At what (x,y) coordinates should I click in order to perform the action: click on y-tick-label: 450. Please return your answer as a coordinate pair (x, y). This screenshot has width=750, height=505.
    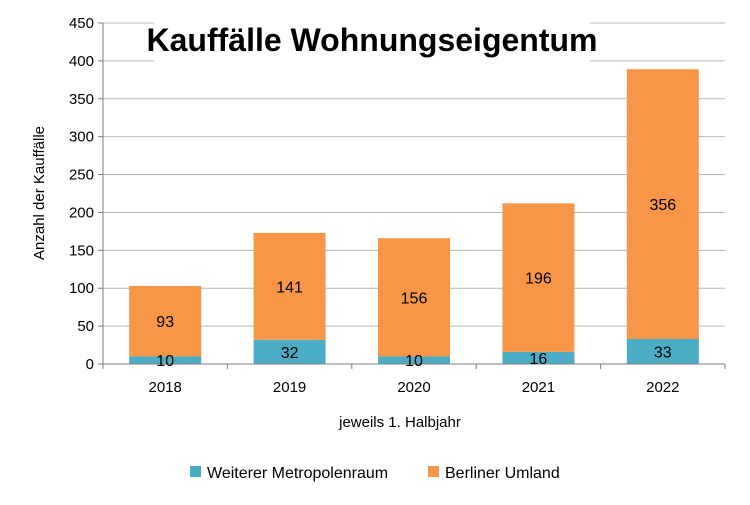
    Looking at the image, I should click on (81, 23).